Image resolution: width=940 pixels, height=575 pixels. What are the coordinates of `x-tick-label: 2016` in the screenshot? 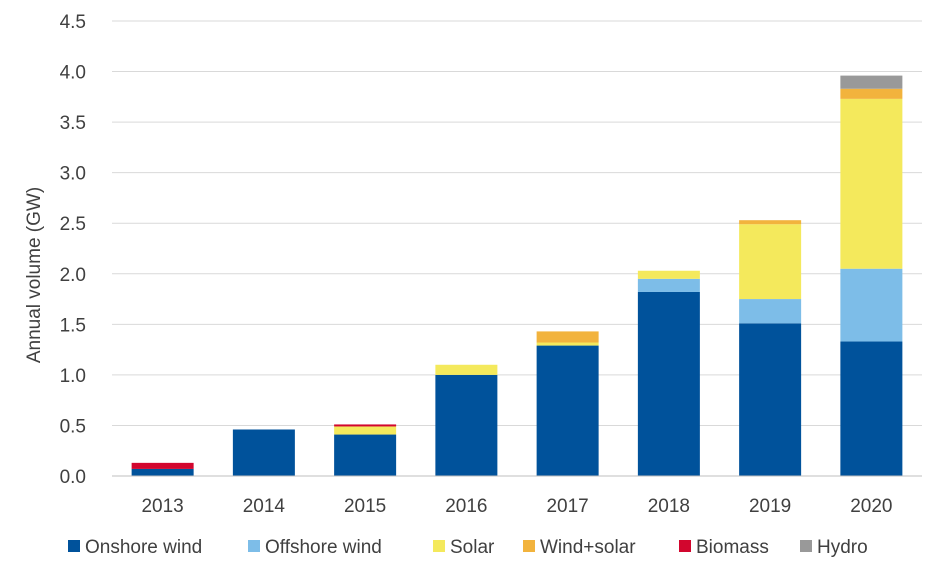 It's located at (466, 506).